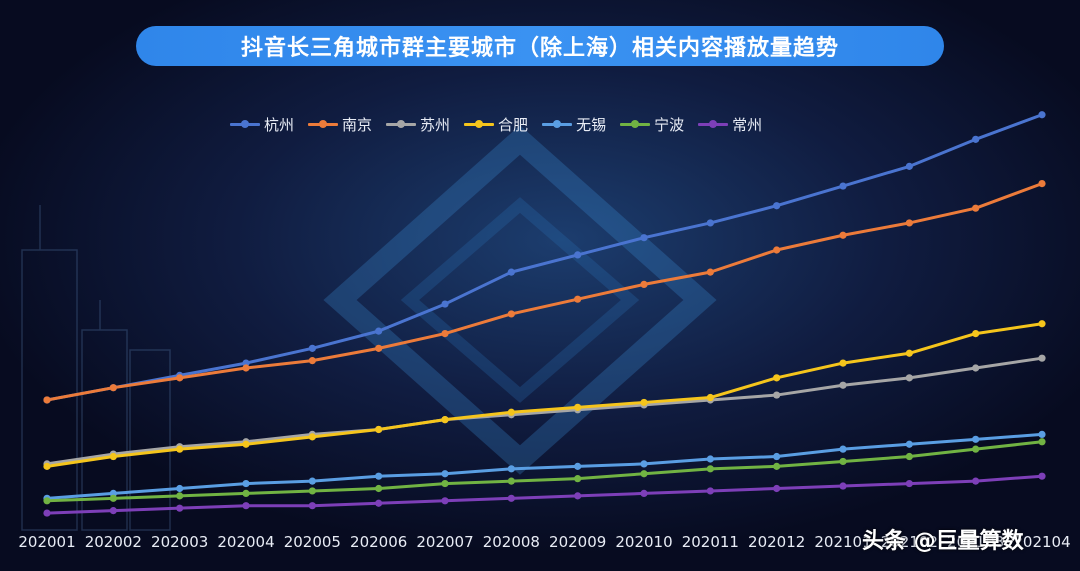  I want to click on legend-item: 合肥, so click(496, 124).